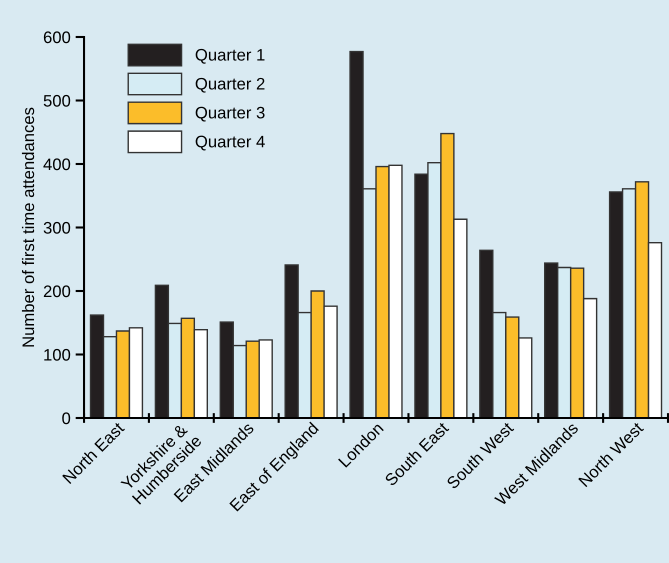  Describe the element at coordinates (230, 85) in the screenshot. I see `legend-label: Quarter 2` at that location.